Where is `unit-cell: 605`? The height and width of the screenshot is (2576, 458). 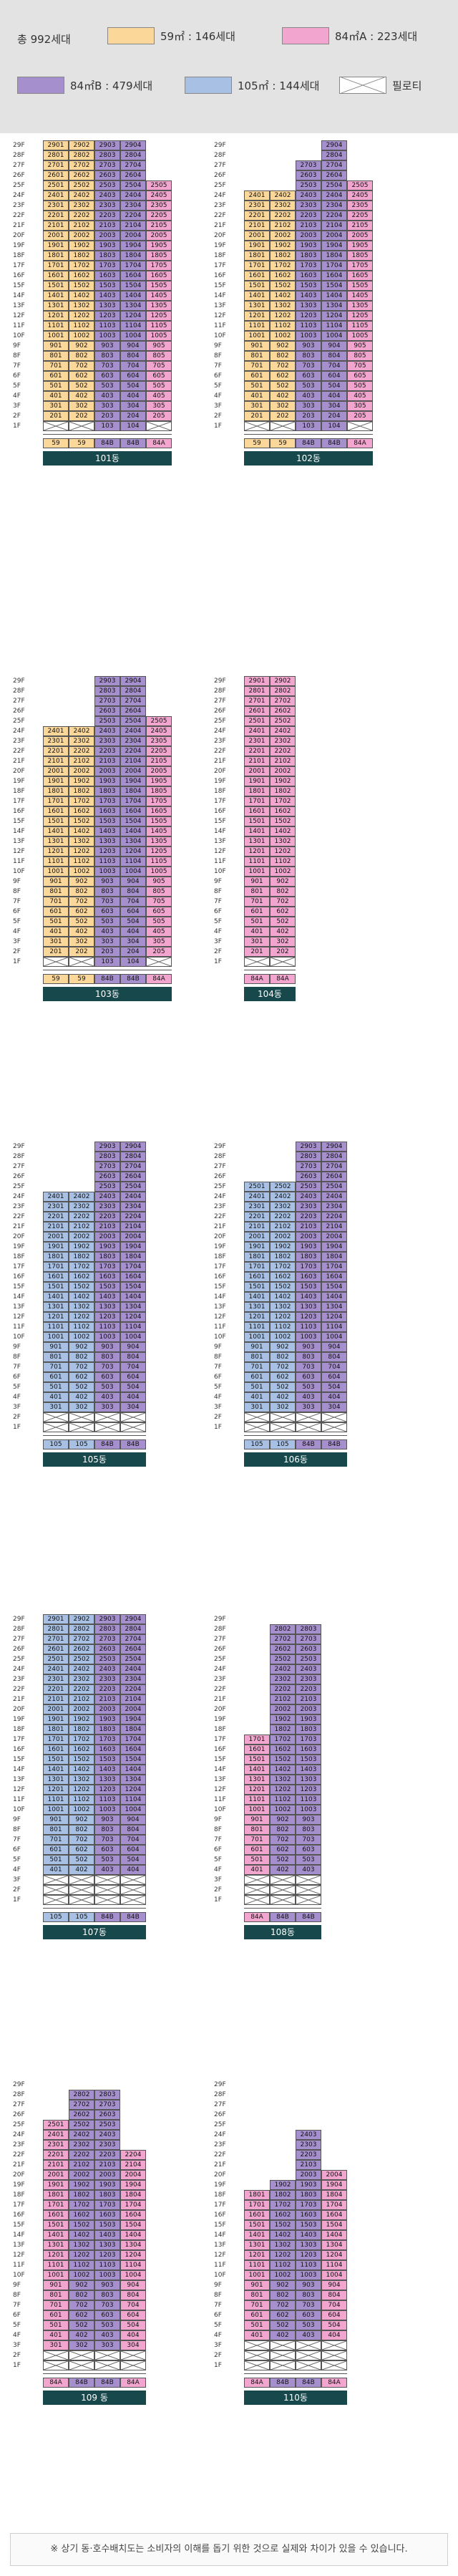
unit-cell: 605 is located at coordinates (159, 376).